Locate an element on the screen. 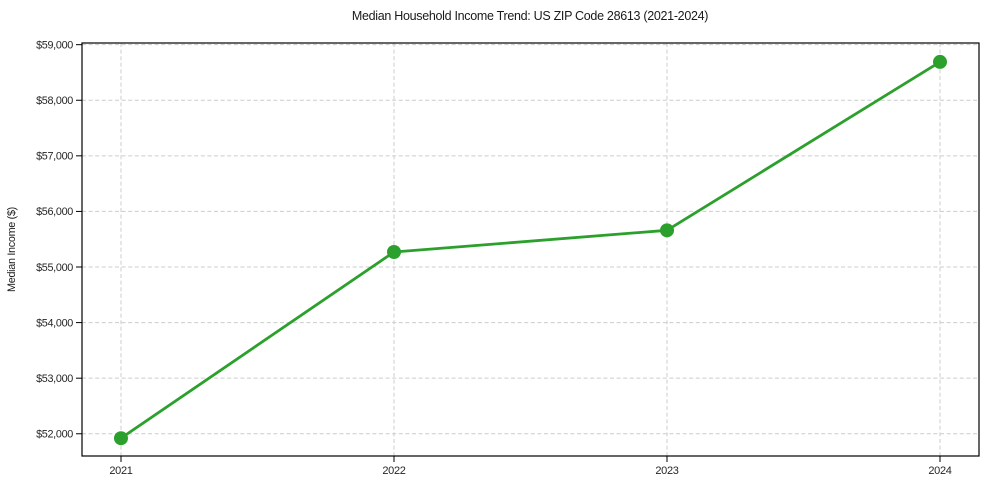  x-tick-label: 2022 is located at coordinates (393, 471).